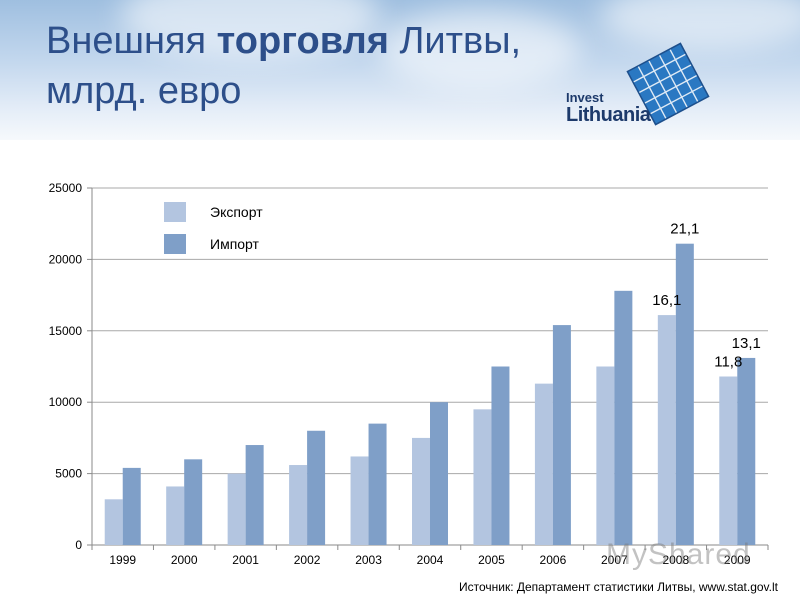 The width and height of the screenshot is (800, 600). I want to click on x-tick-label: 2007, so click(614, 560).